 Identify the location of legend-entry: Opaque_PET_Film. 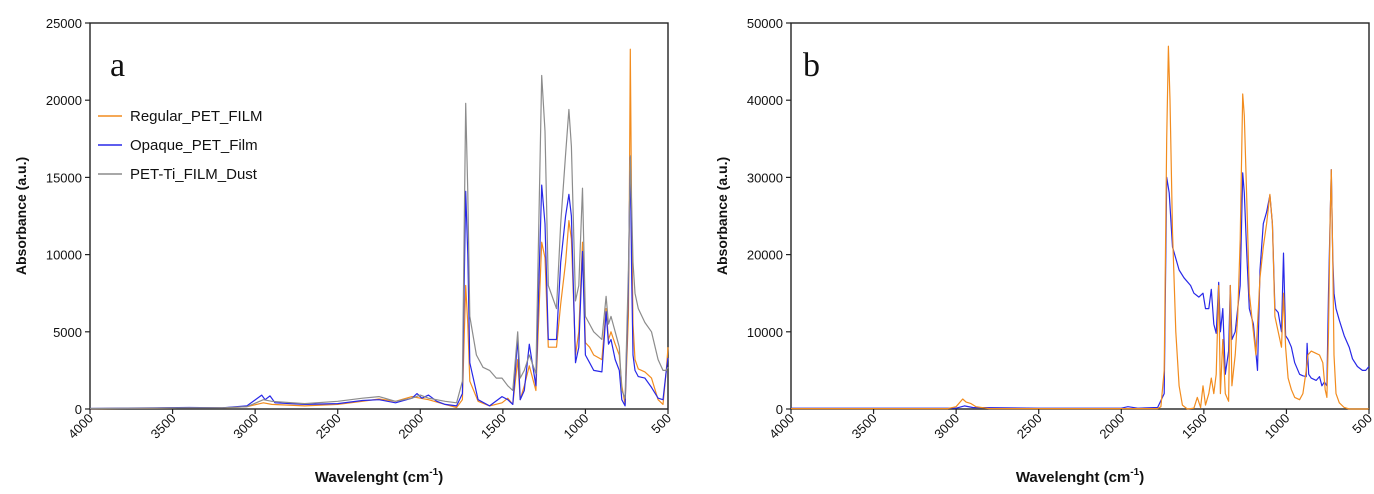
(194, 145).